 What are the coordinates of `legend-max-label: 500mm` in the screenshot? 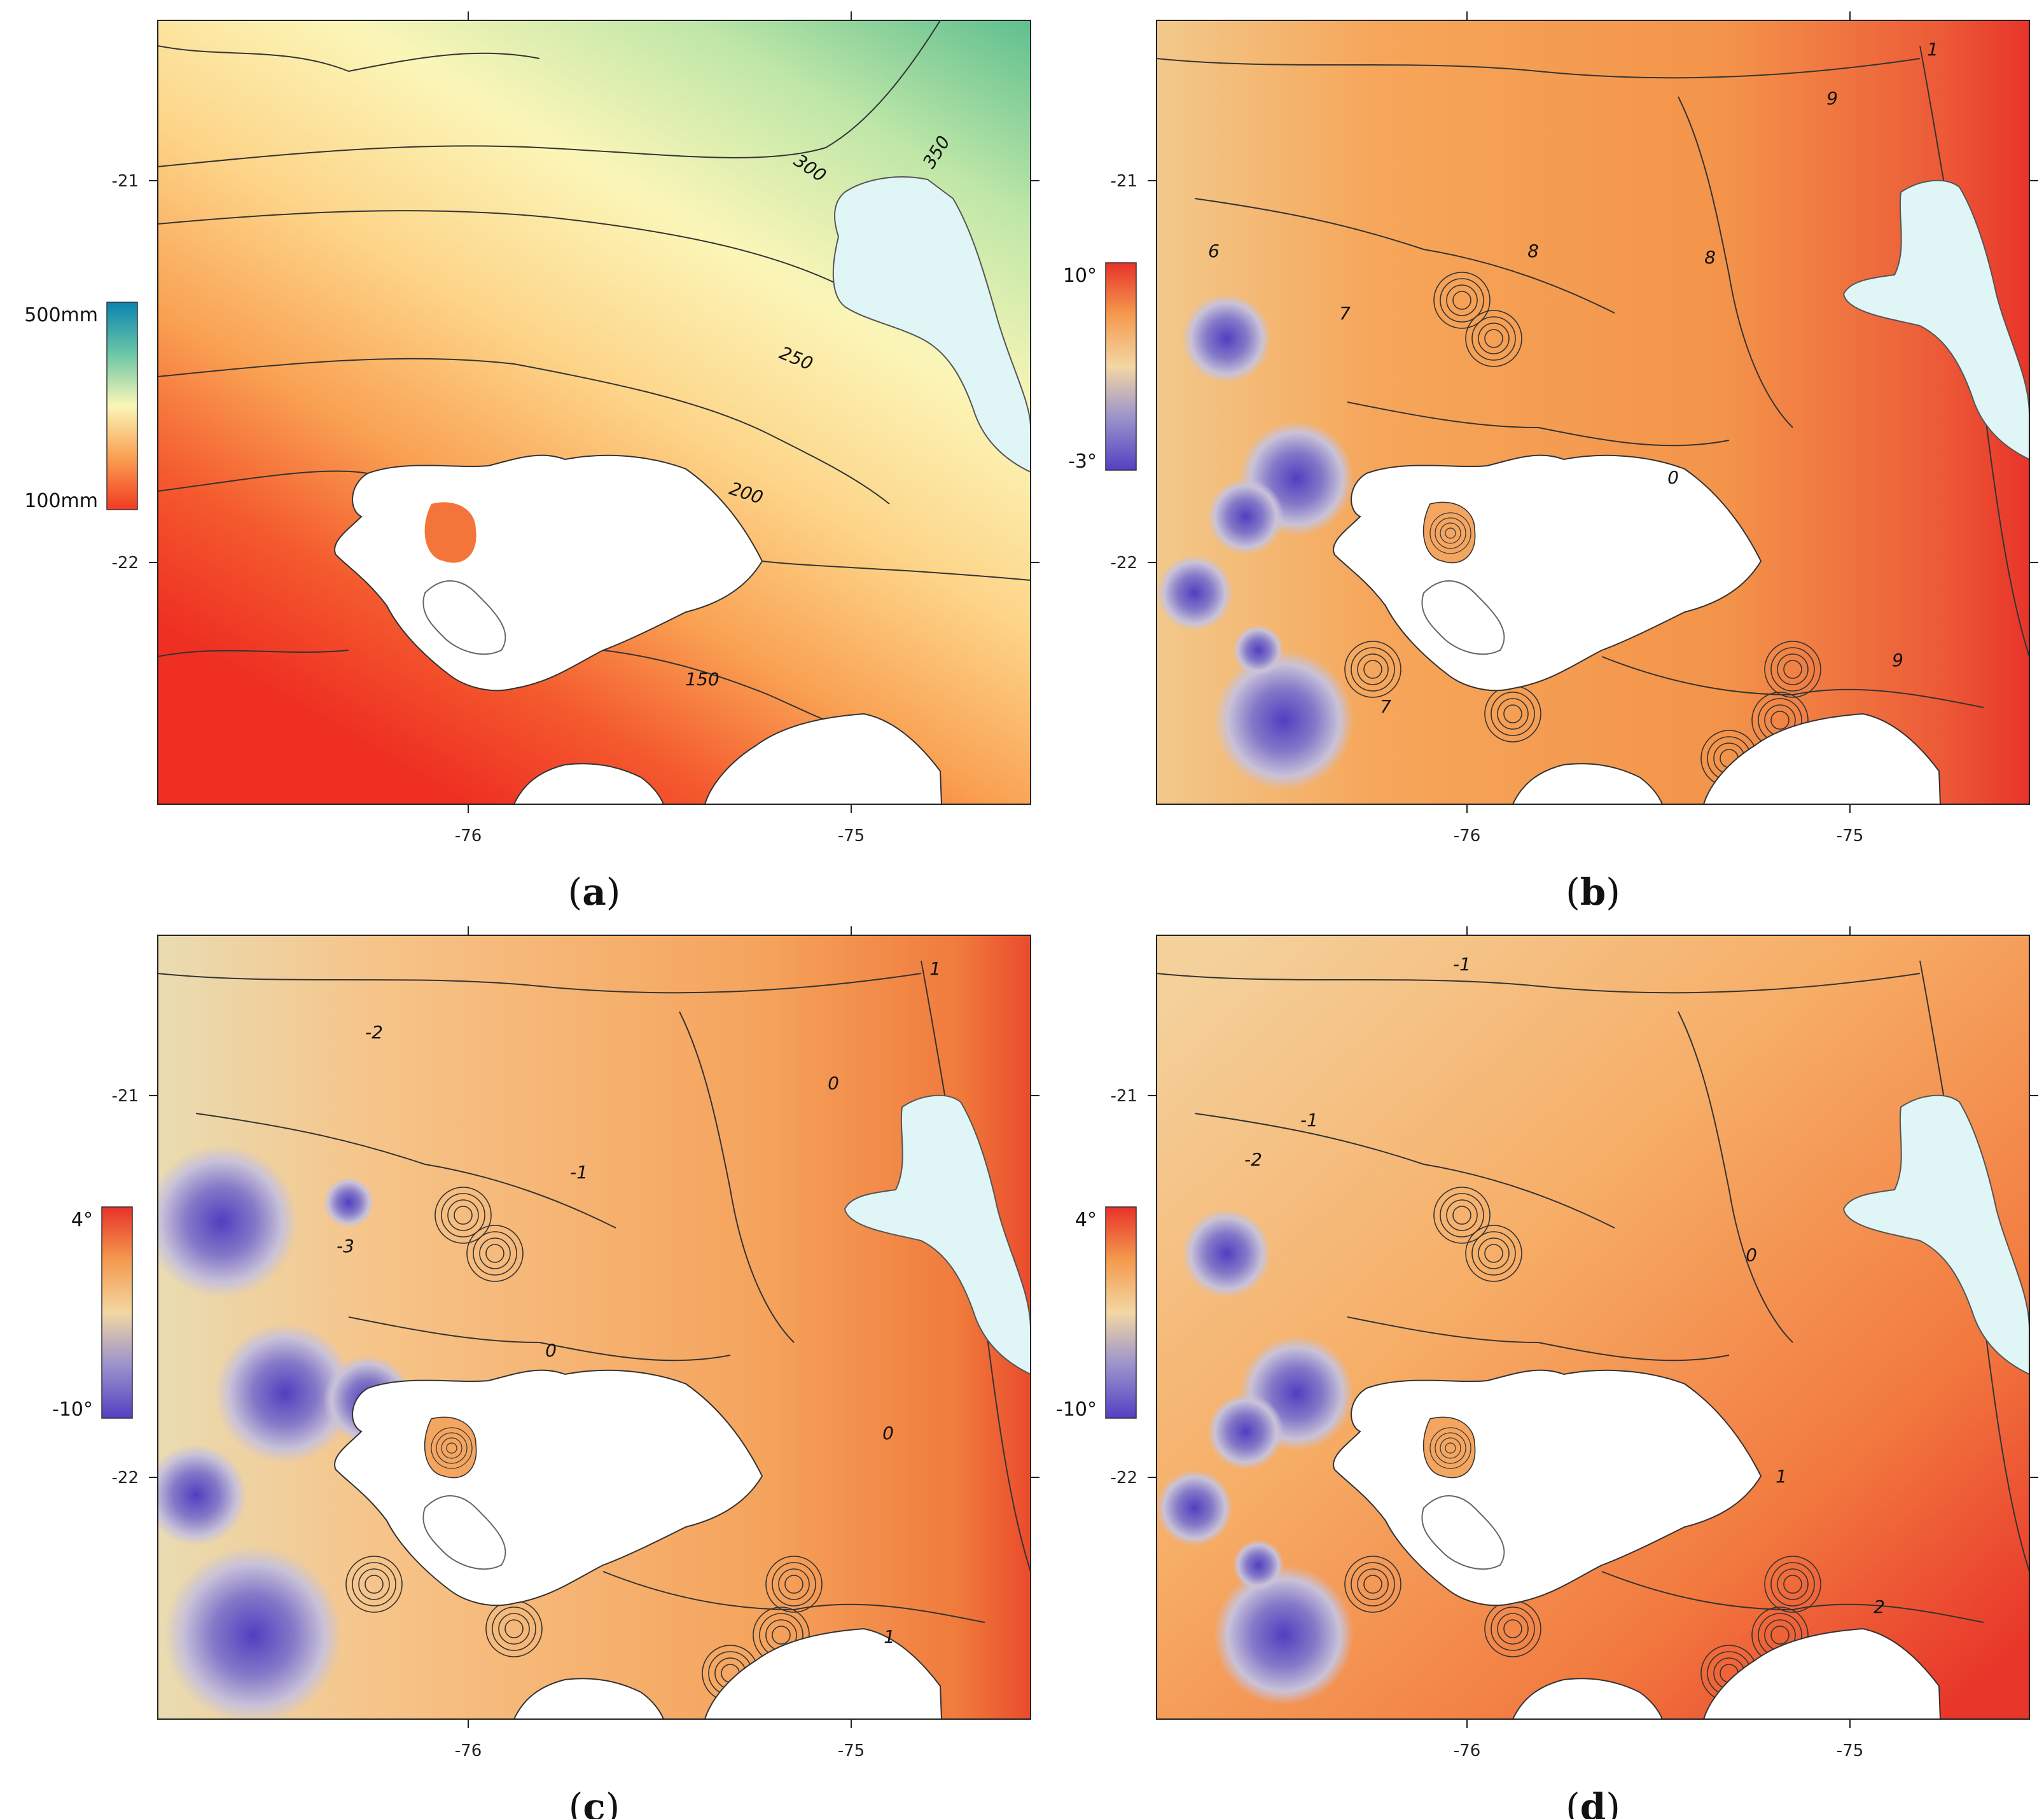 It's located at (61, 315).